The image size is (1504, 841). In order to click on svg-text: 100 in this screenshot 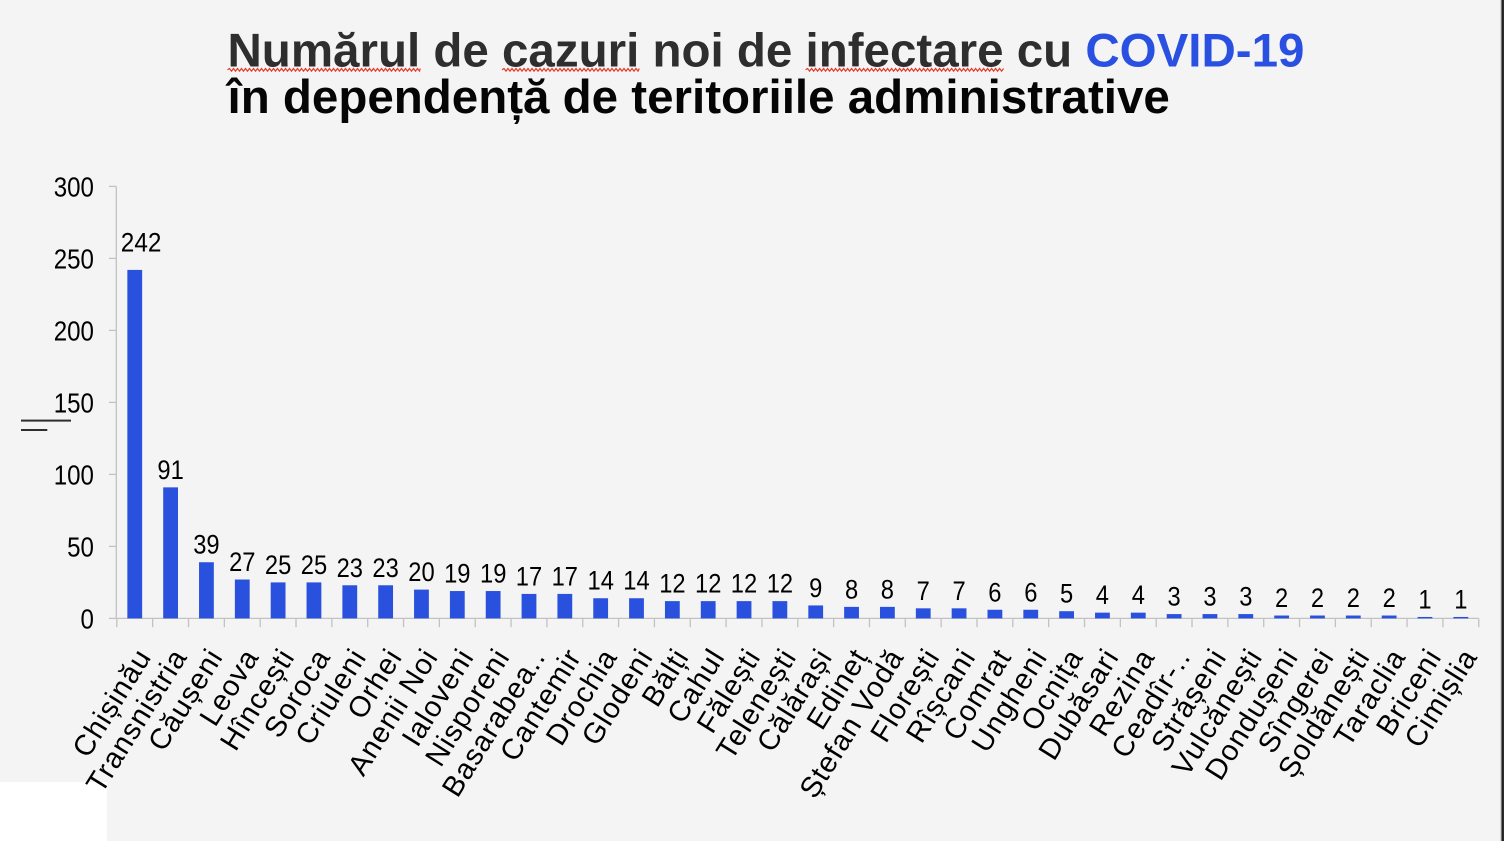, I will do `click(74, 475)`.